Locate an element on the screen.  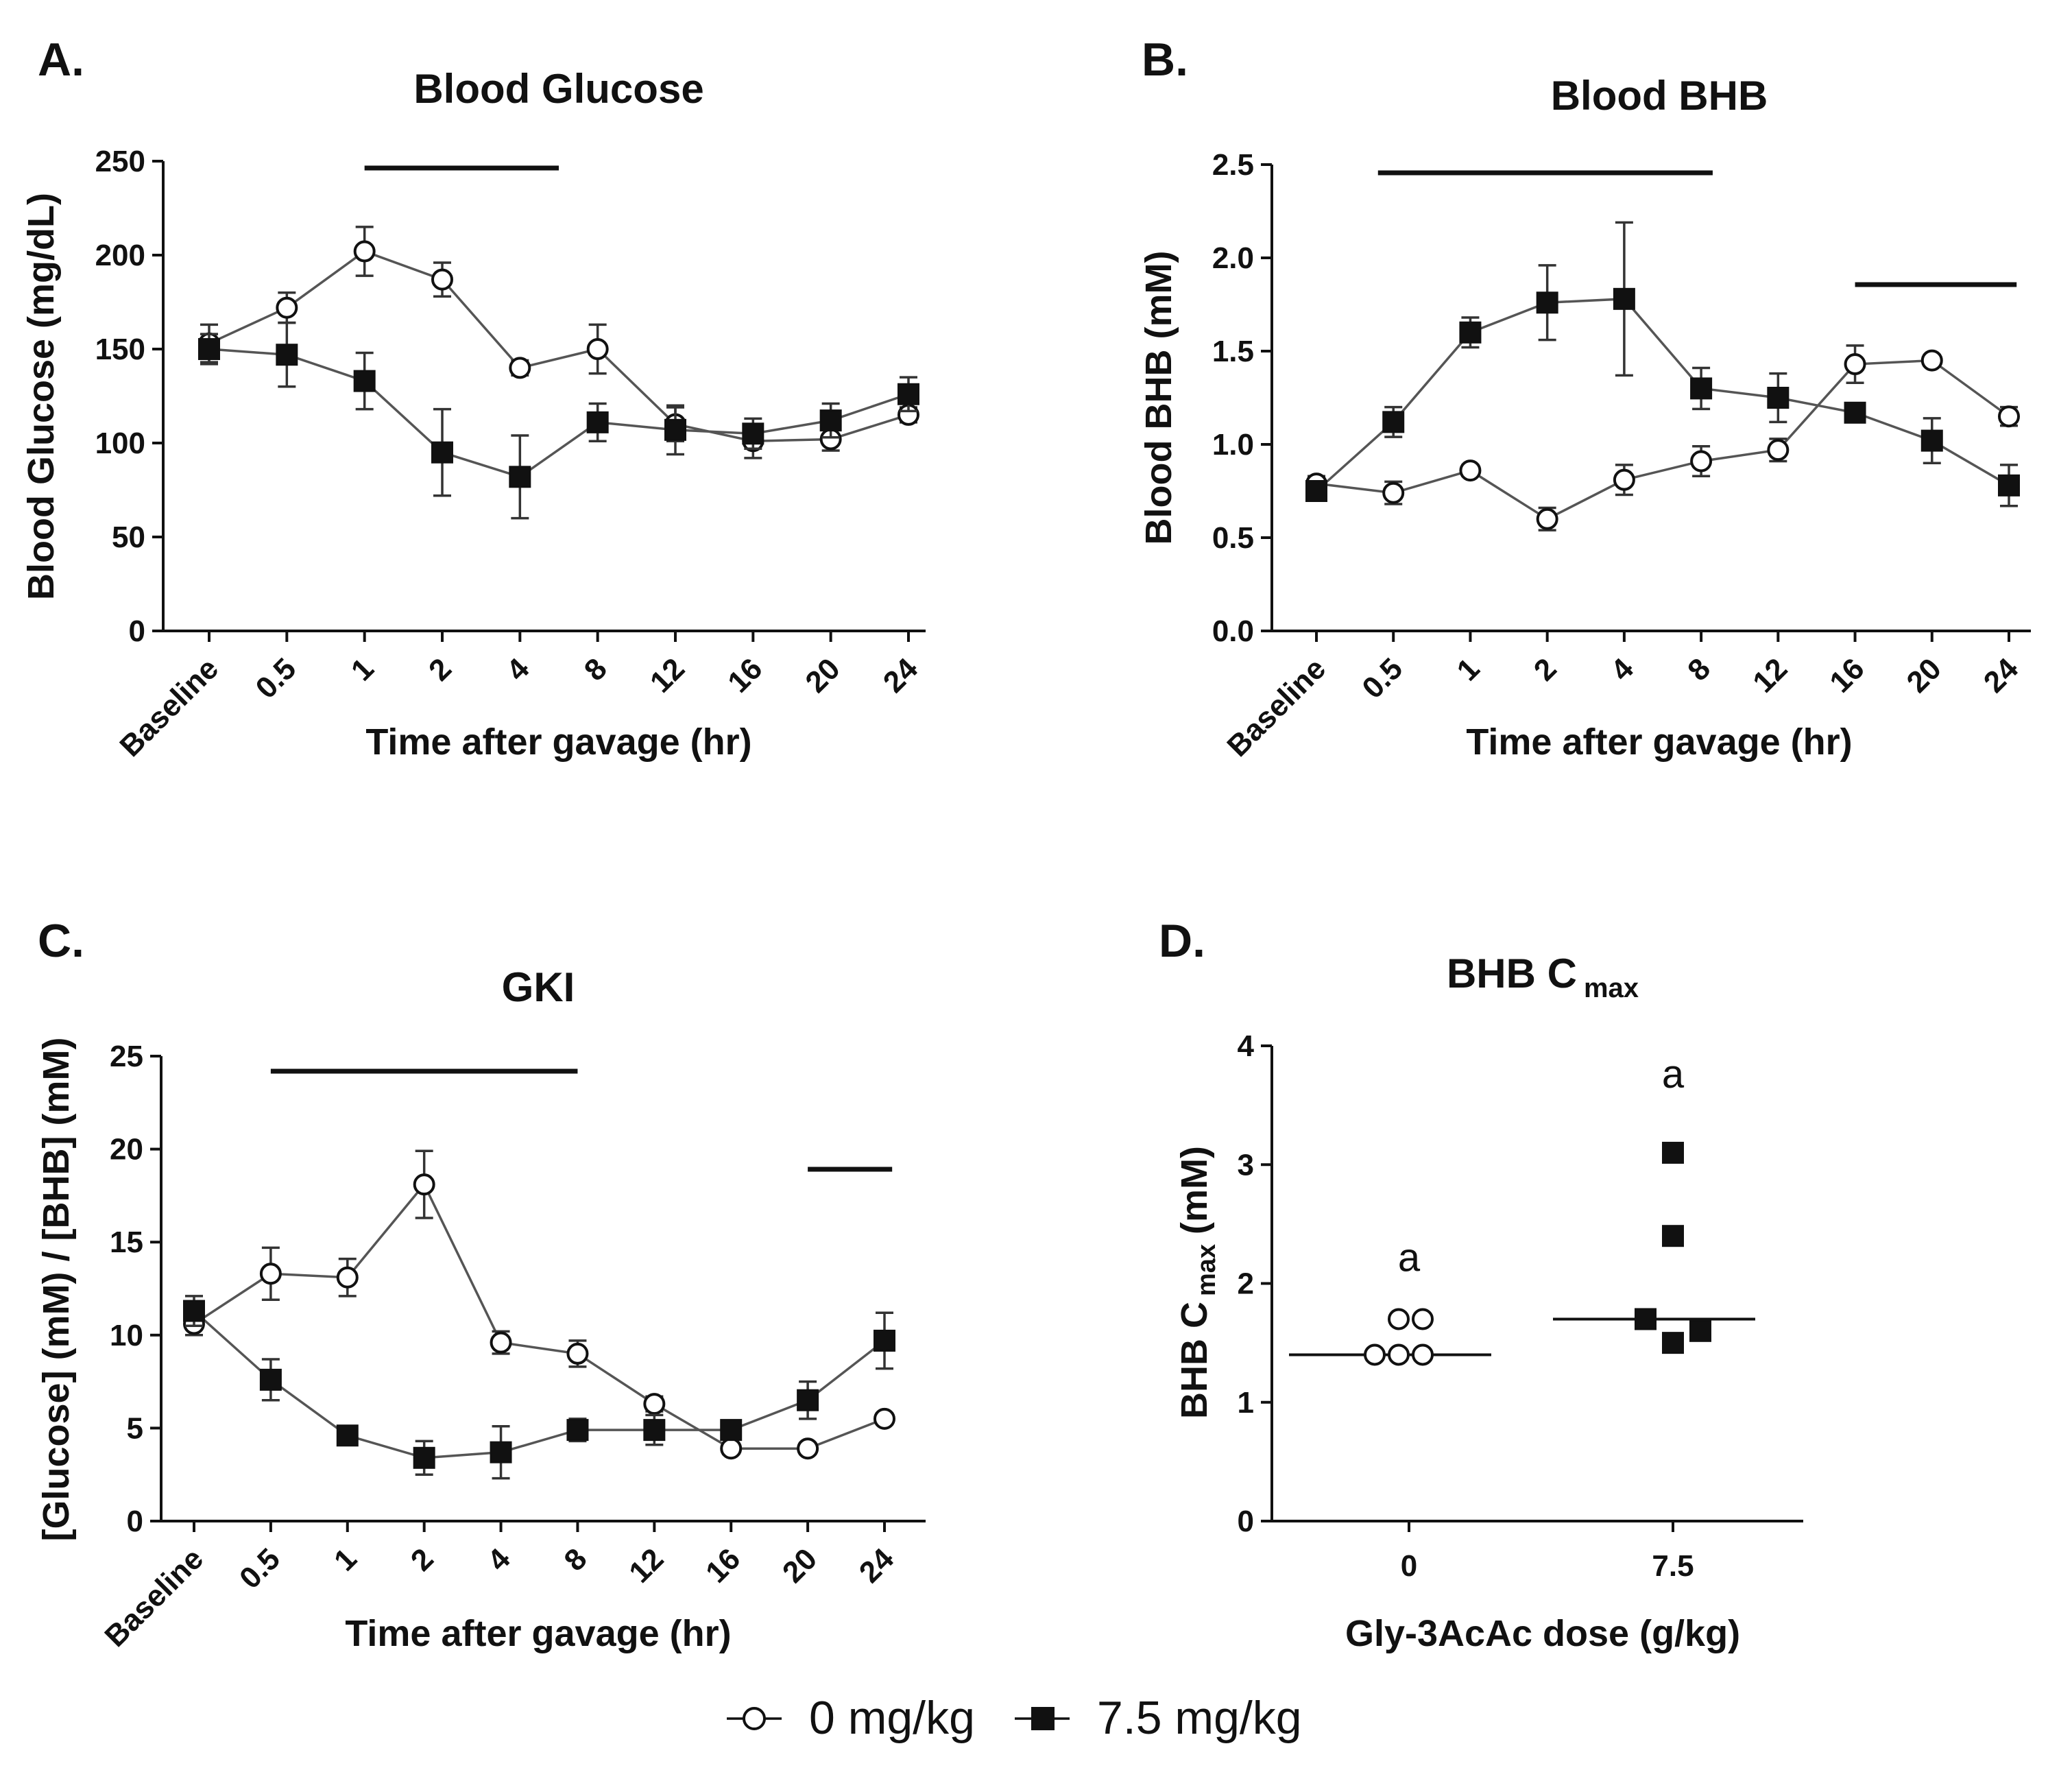
chart-title: Blood BHB is located at coordinates (1659, 96).